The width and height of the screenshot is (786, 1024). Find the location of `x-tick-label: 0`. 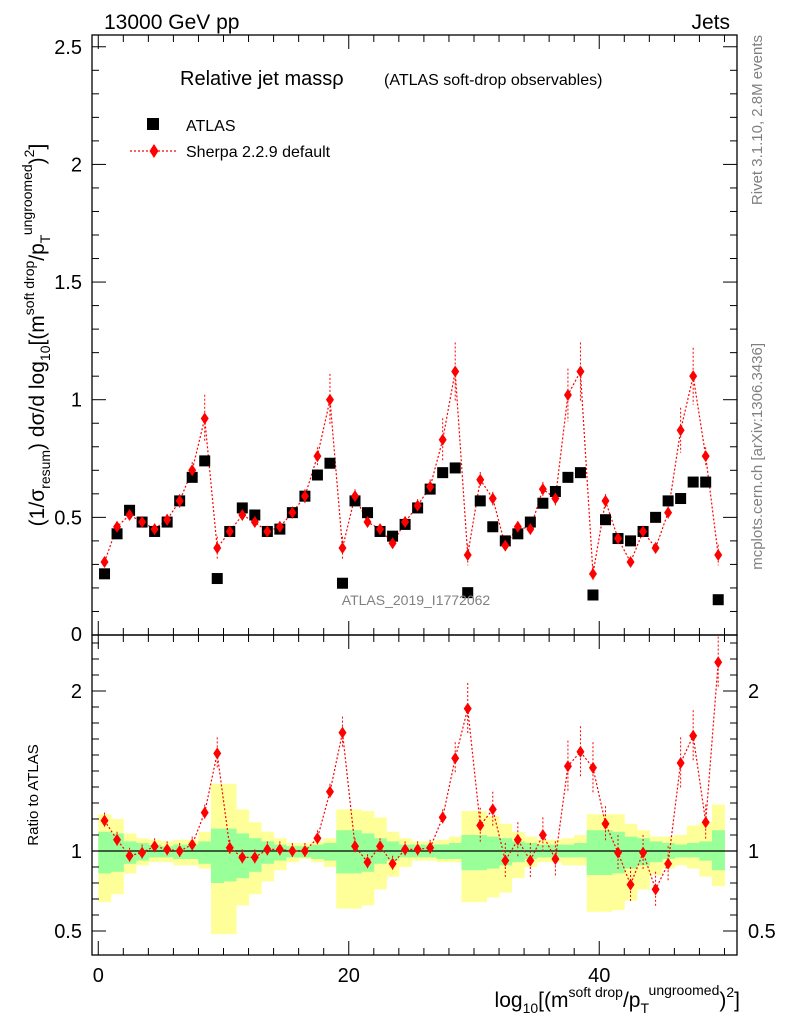

x-tick-label: 0 is located at coordinates (98, 976).